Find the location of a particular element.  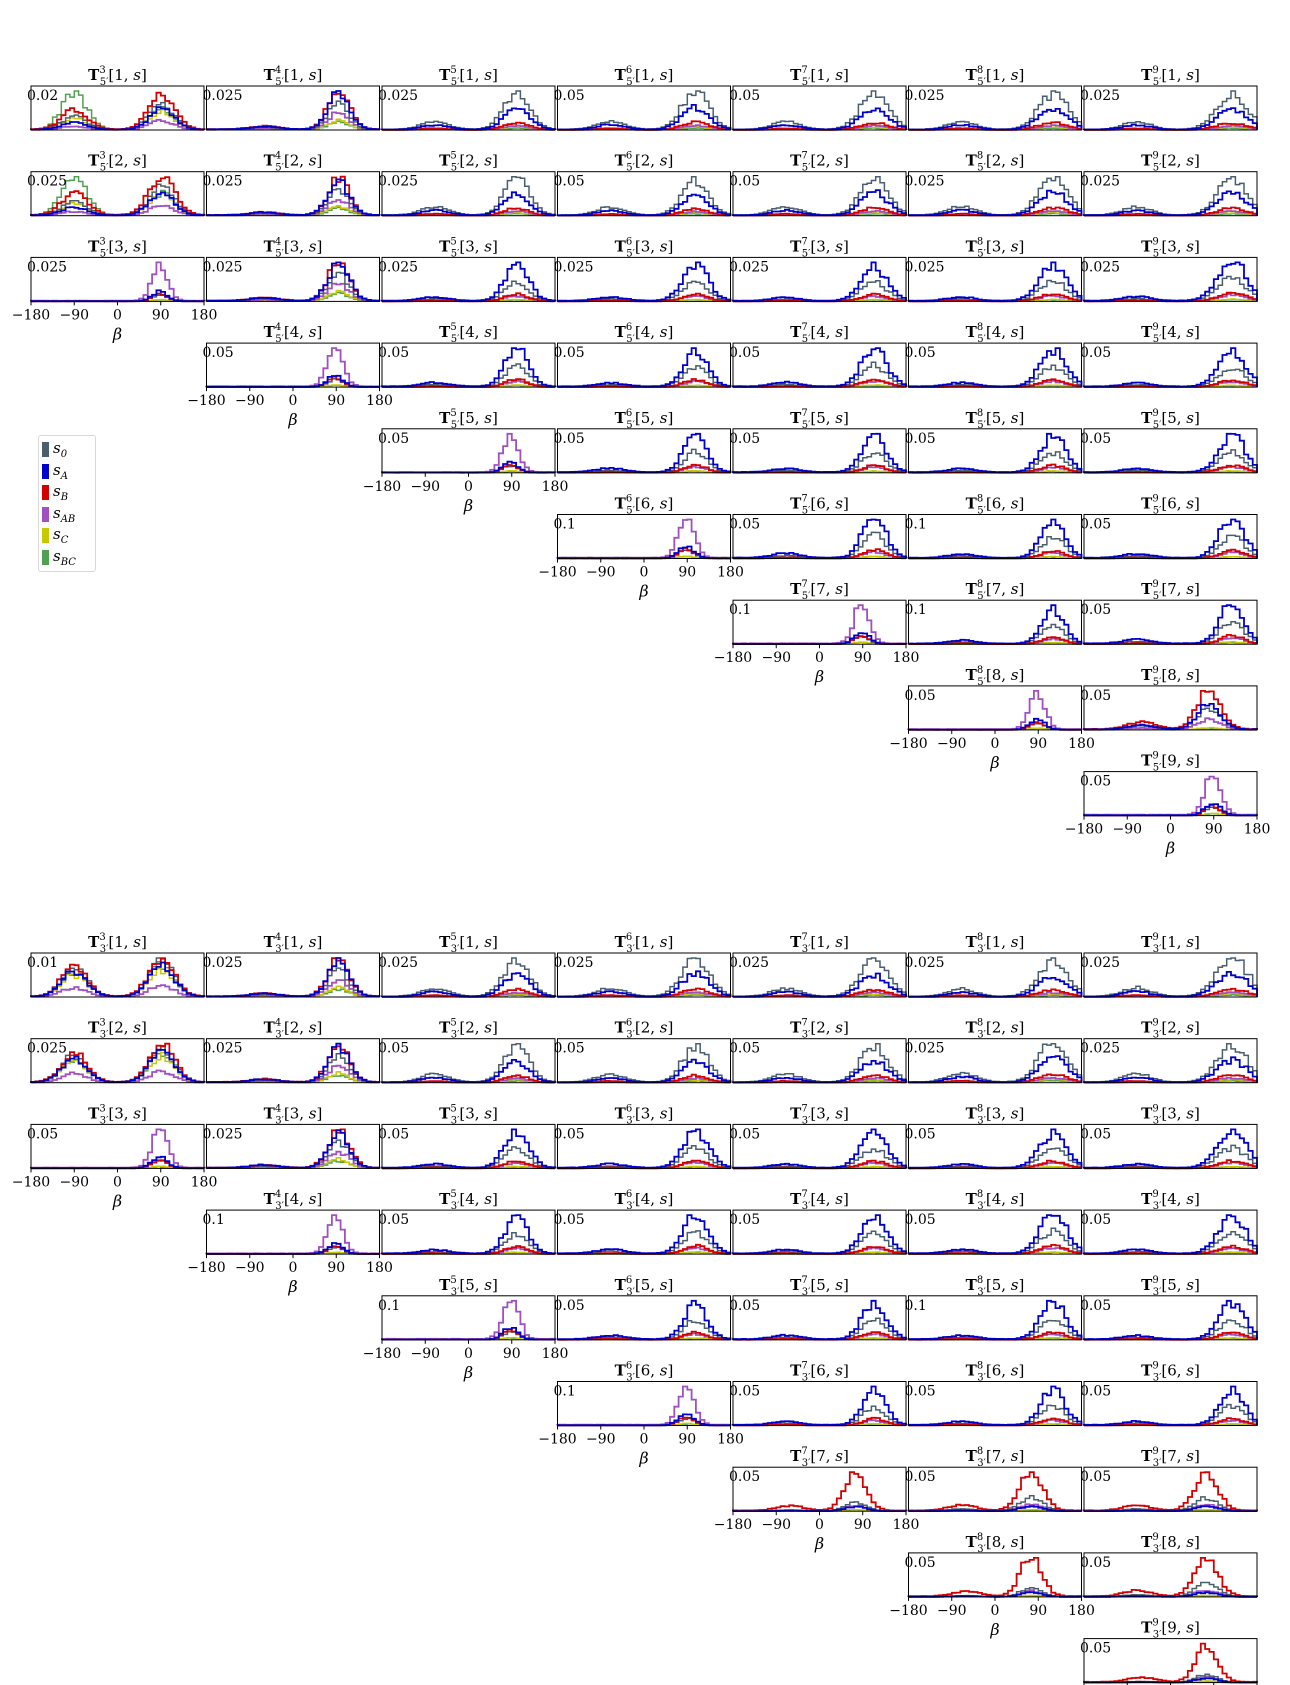

legend: s0 sA sB sAB sC sBC is located at coordinates (67, 503).